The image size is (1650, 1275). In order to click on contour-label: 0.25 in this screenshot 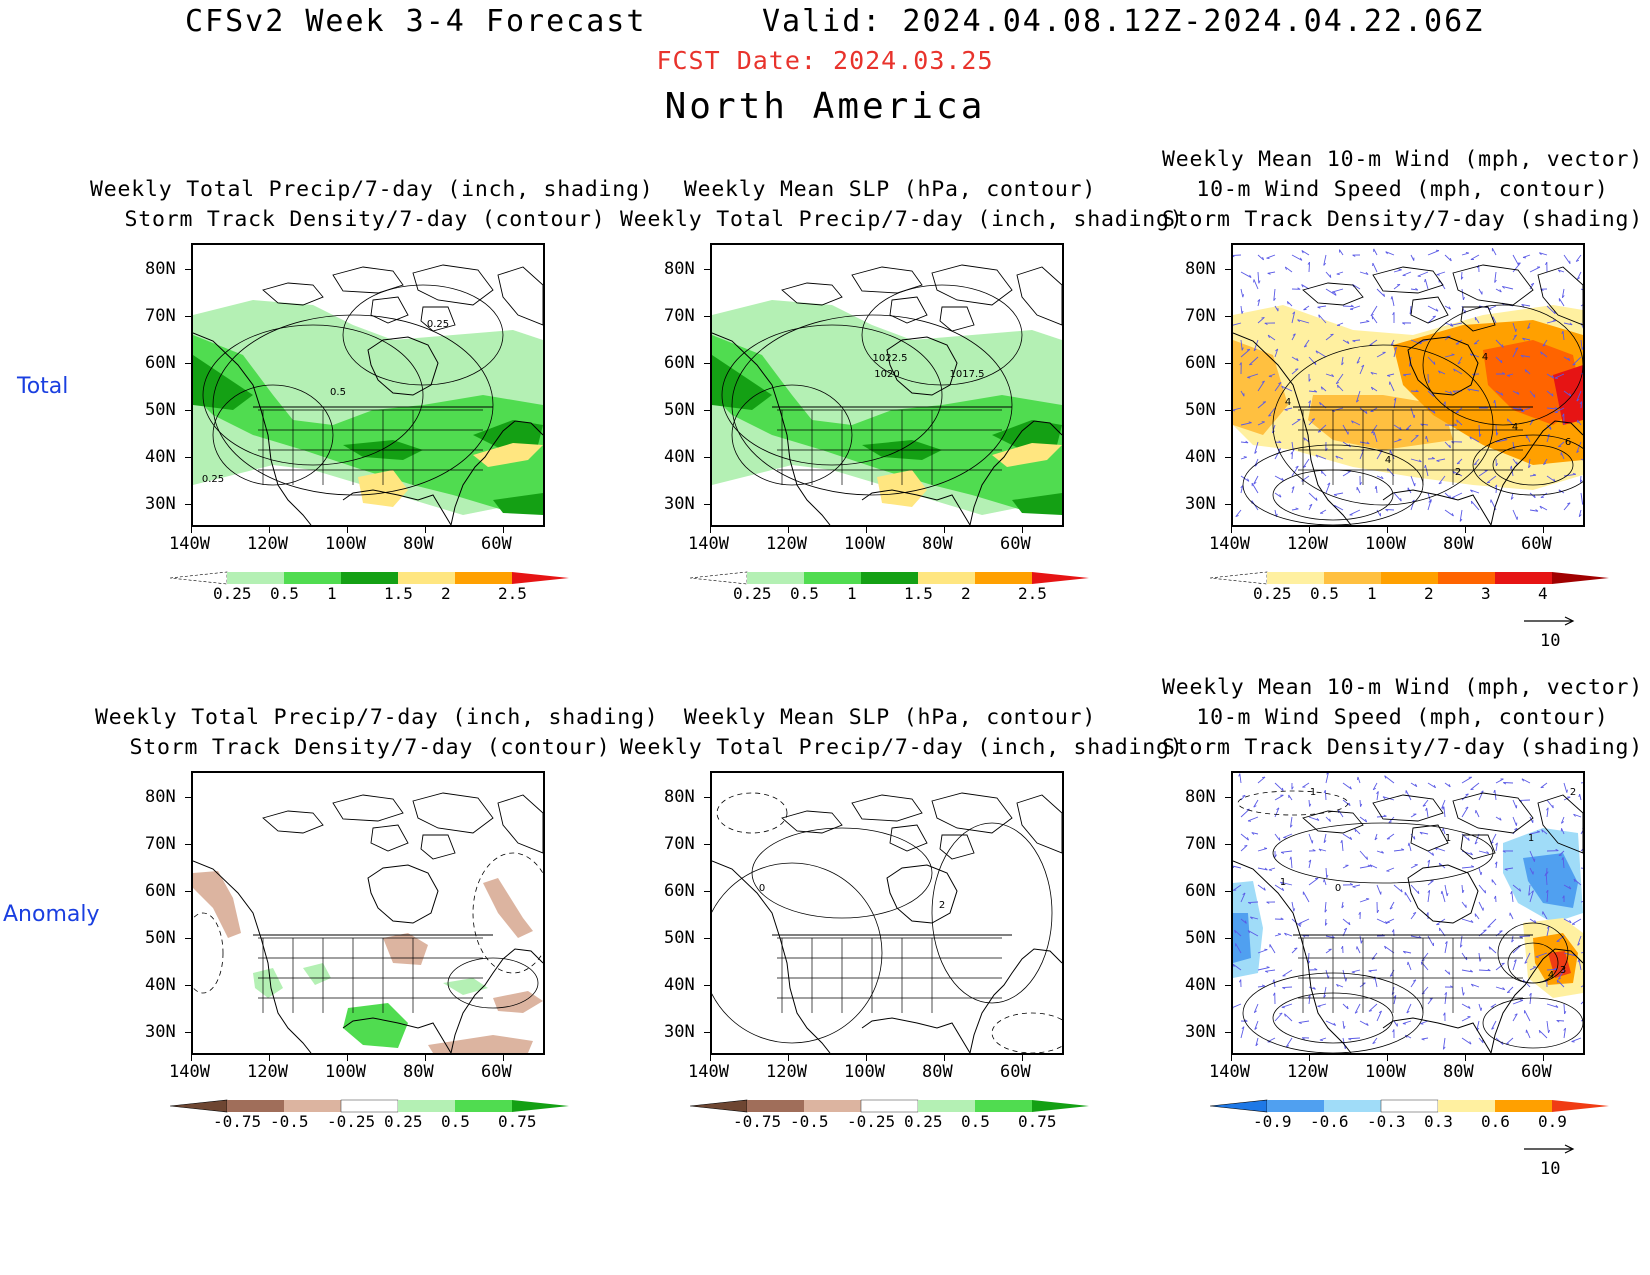, I will do `click(438, 324)`.